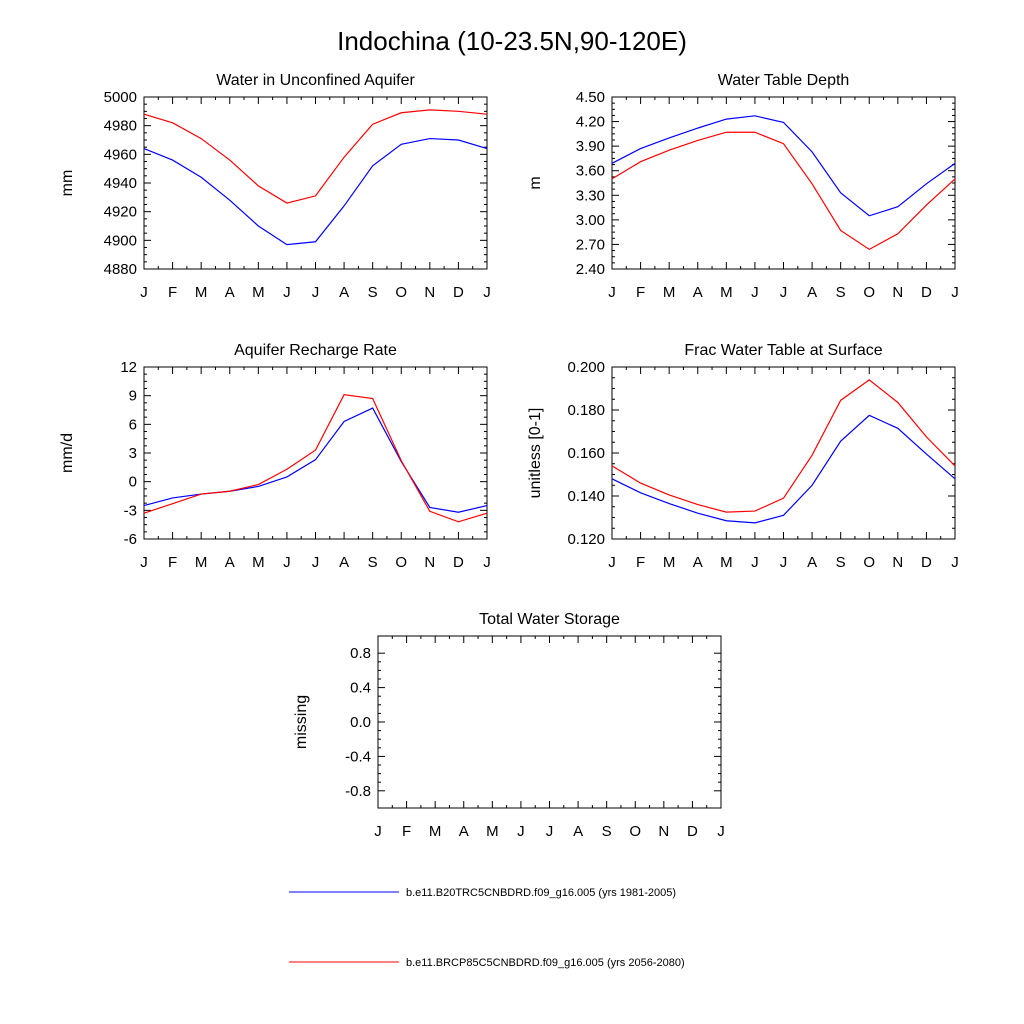 This screenshot has width=1024, height=1024. What do you see at coordinates (120, 97) in the screenshot?
I see `y-tick-label: 5000` at bounding box center [120, 97].